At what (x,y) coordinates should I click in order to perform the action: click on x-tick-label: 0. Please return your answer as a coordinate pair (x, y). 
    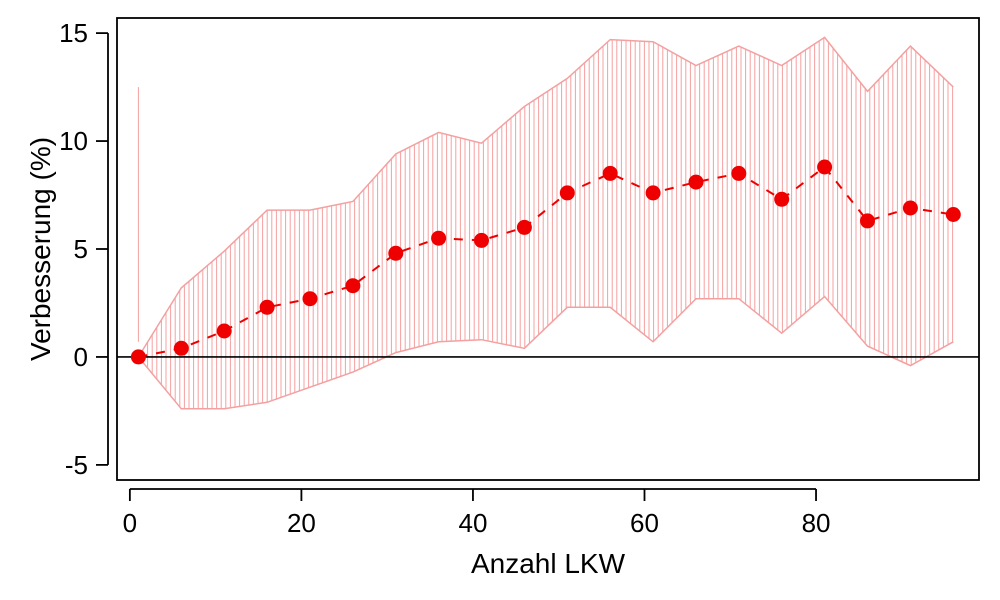
    Looking at the image, I should click on (130, 523).